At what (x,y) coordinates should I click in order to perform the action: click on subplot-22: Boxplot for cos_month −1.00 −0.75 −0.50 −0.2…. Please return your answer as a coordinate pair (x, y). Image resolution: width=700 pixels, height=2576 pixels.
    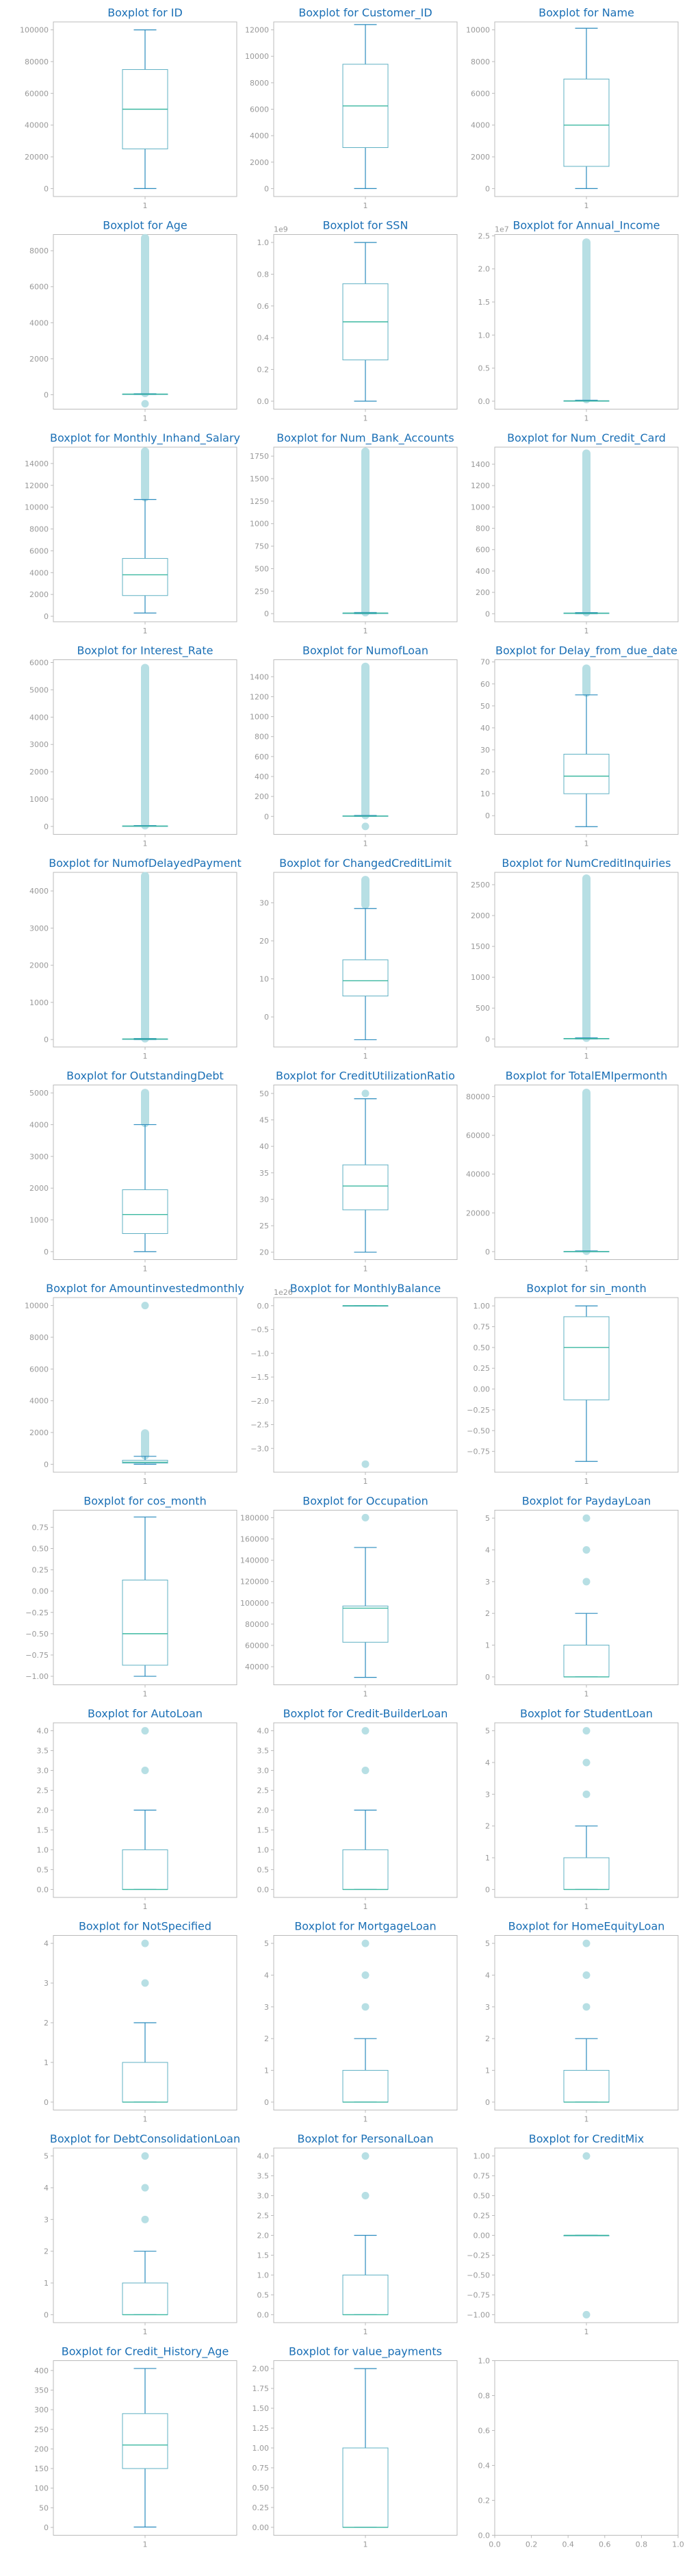
    Looking at the image, I should click on (131, 1597).